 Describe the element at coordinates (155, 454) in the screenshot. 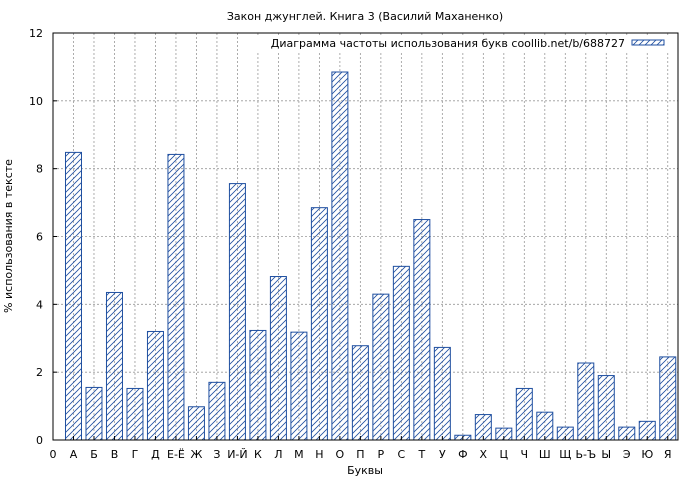

I see `x-tick-label: Д` at that location.